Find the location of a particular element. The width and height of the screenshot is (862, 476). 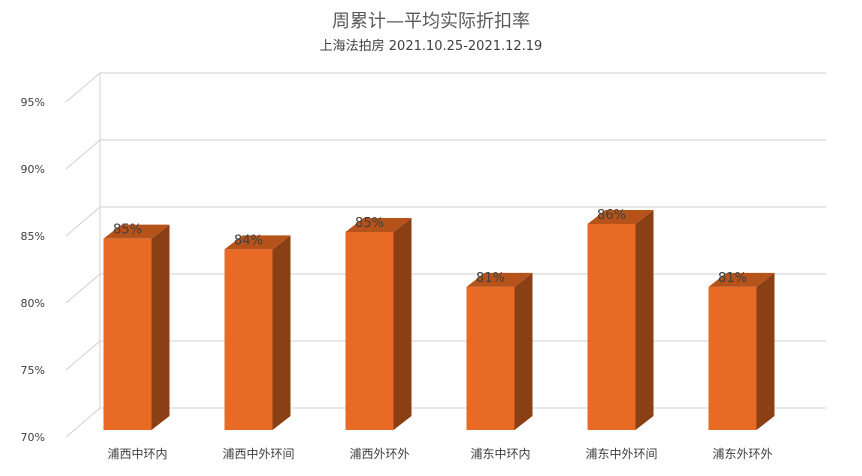

y-tick-label: 75% is located at coordinates (33, 370).